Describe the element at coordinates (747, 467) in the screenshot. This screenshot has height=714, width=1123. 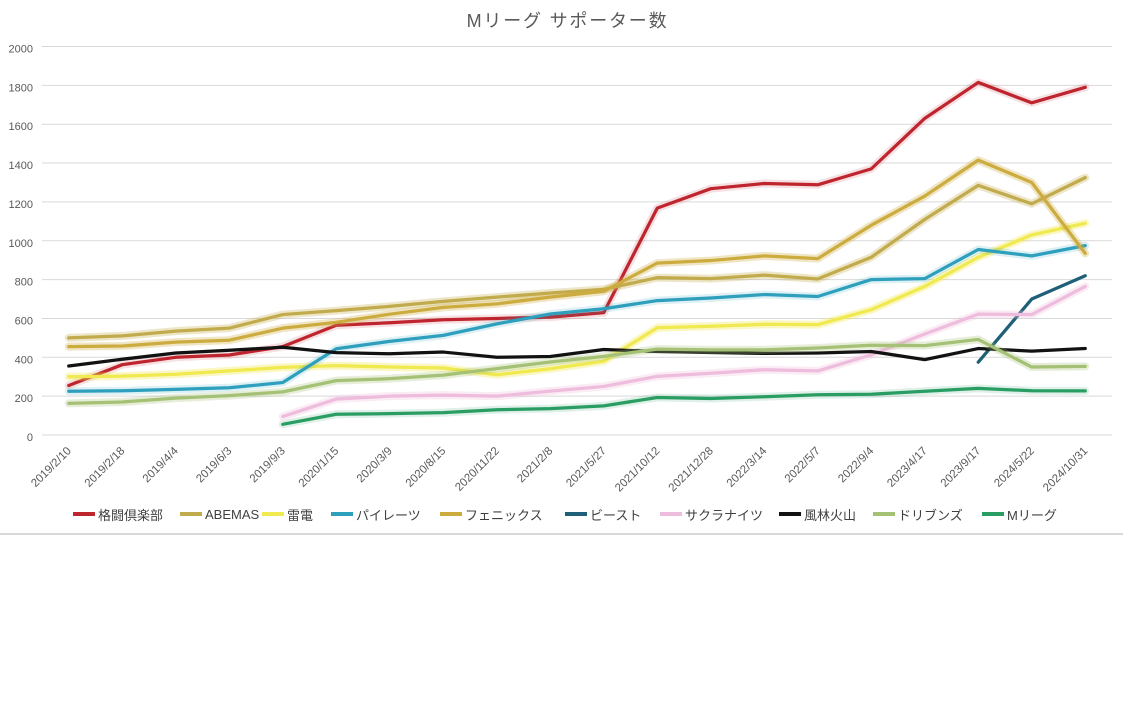
I see `svg-text: 2022/3/14` at that location.